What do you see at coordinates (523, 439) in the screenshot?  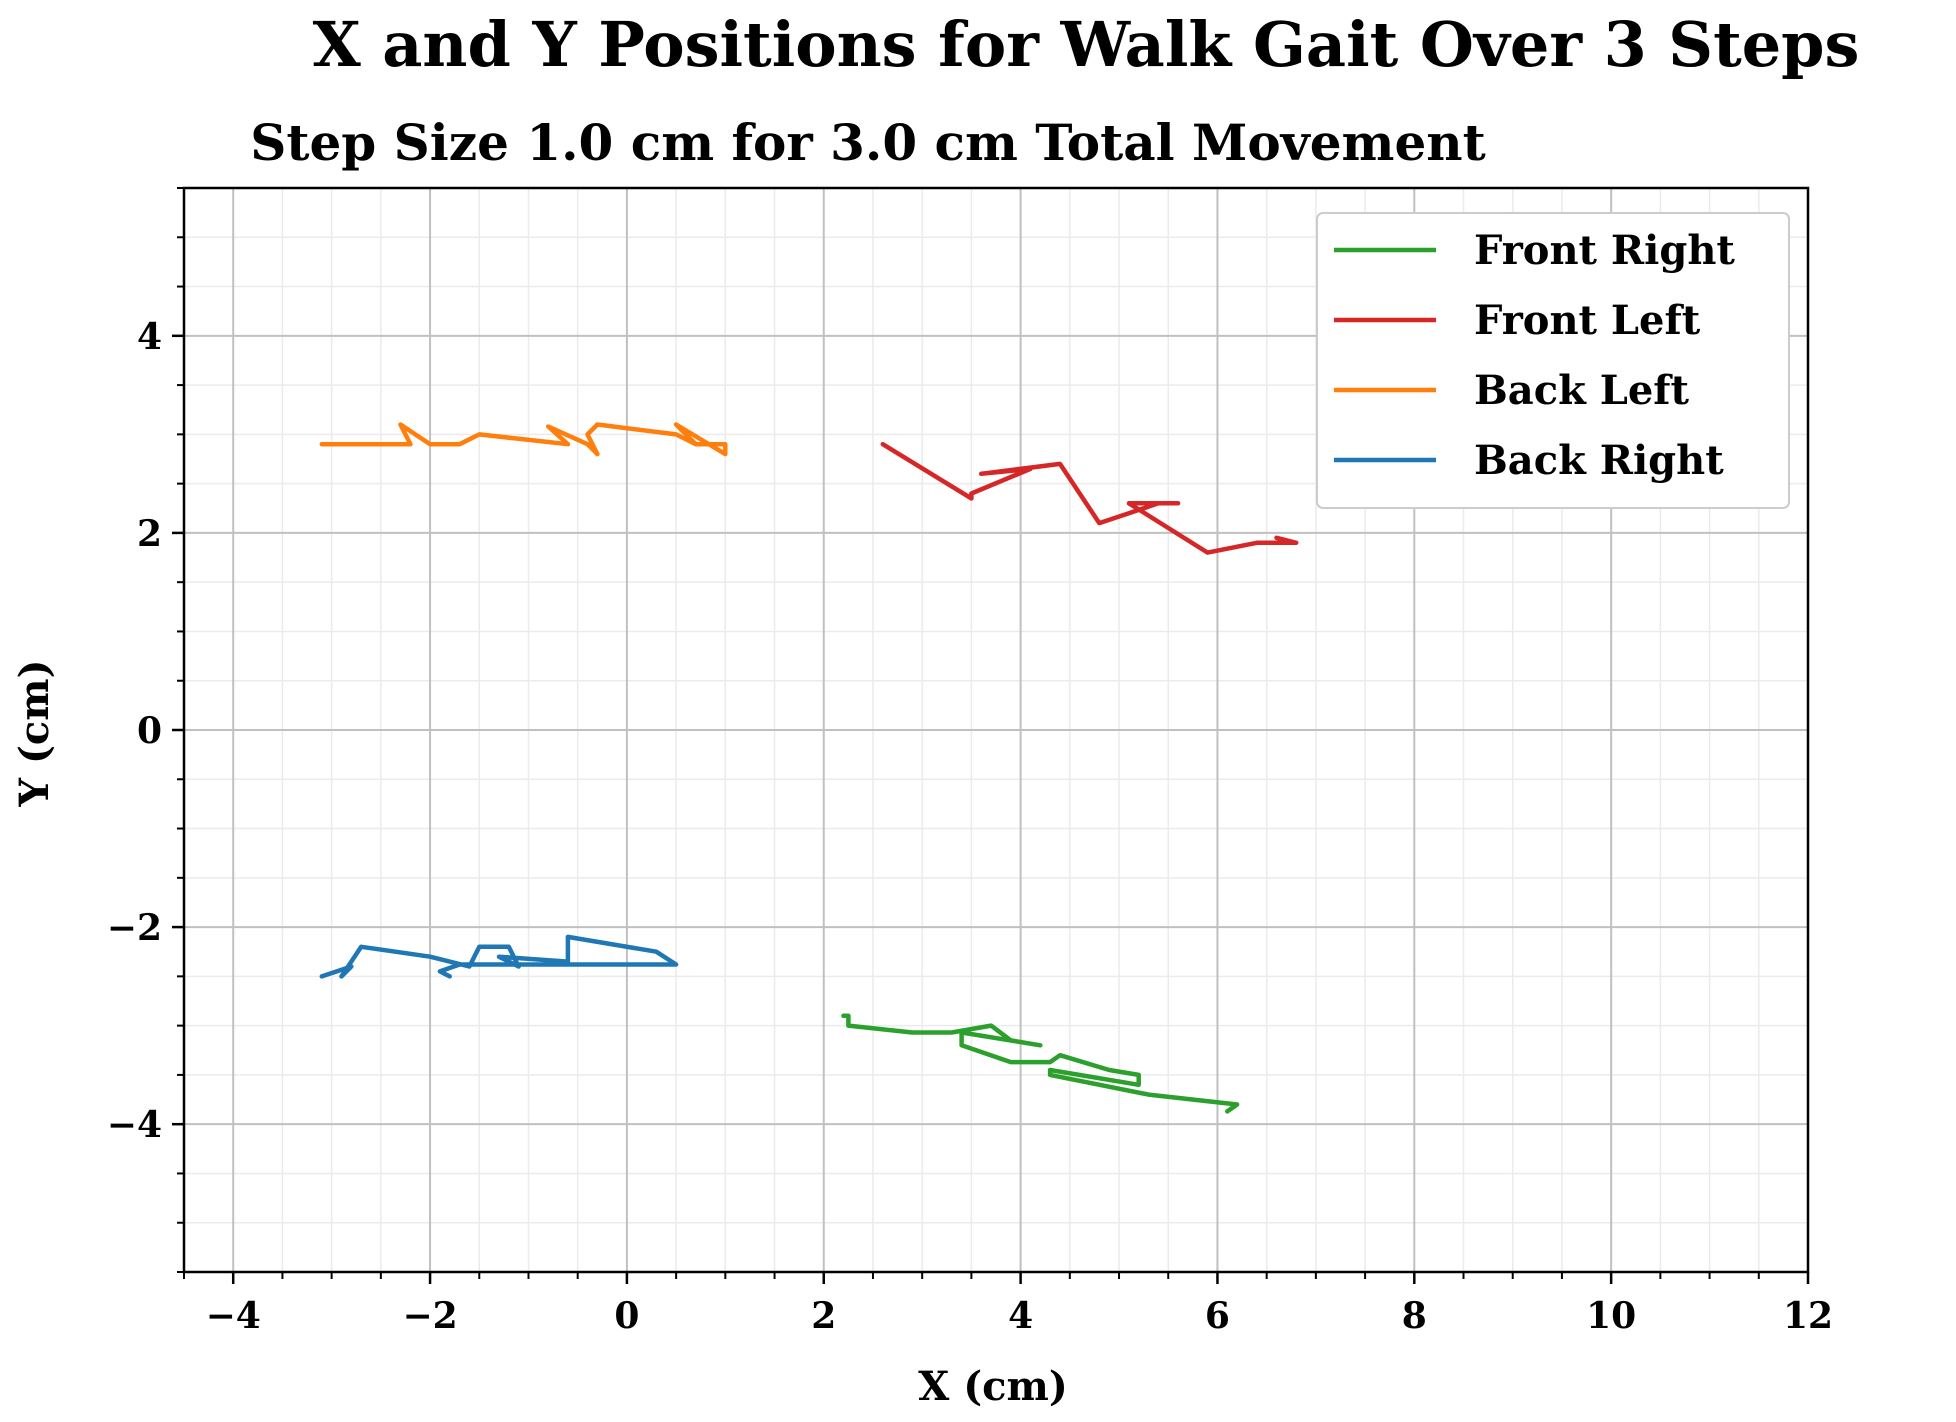 I see `series-line-back-left` at bounding box center [523, 439].